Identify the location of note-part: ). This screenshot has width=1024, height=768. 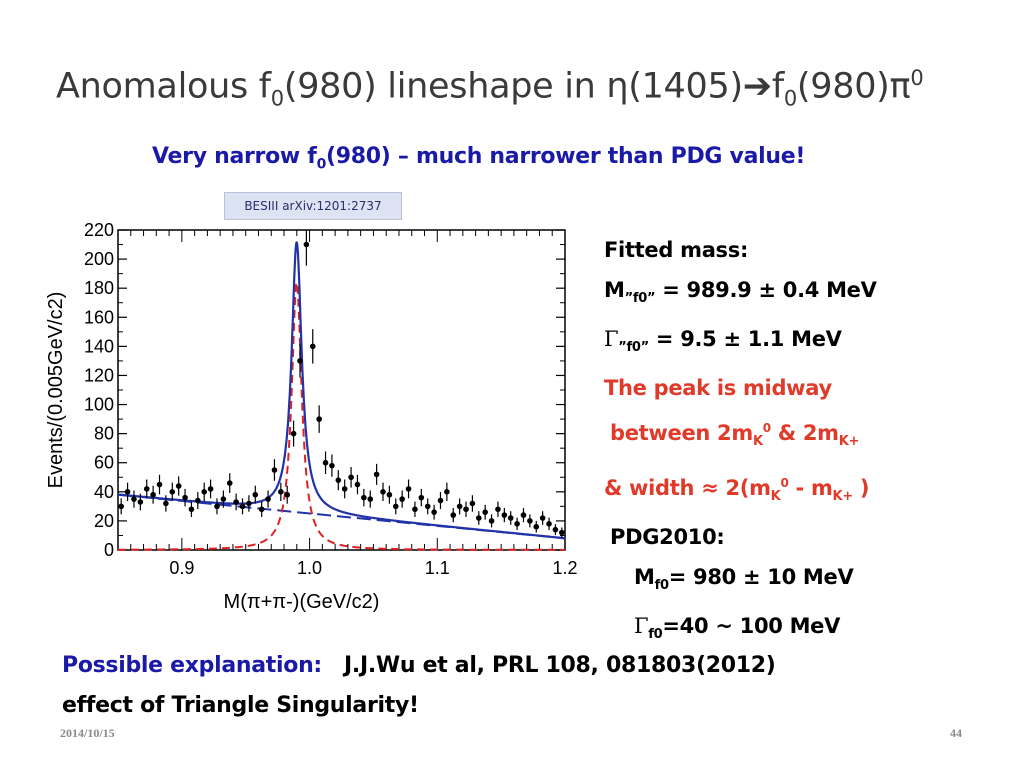
(861, 487).